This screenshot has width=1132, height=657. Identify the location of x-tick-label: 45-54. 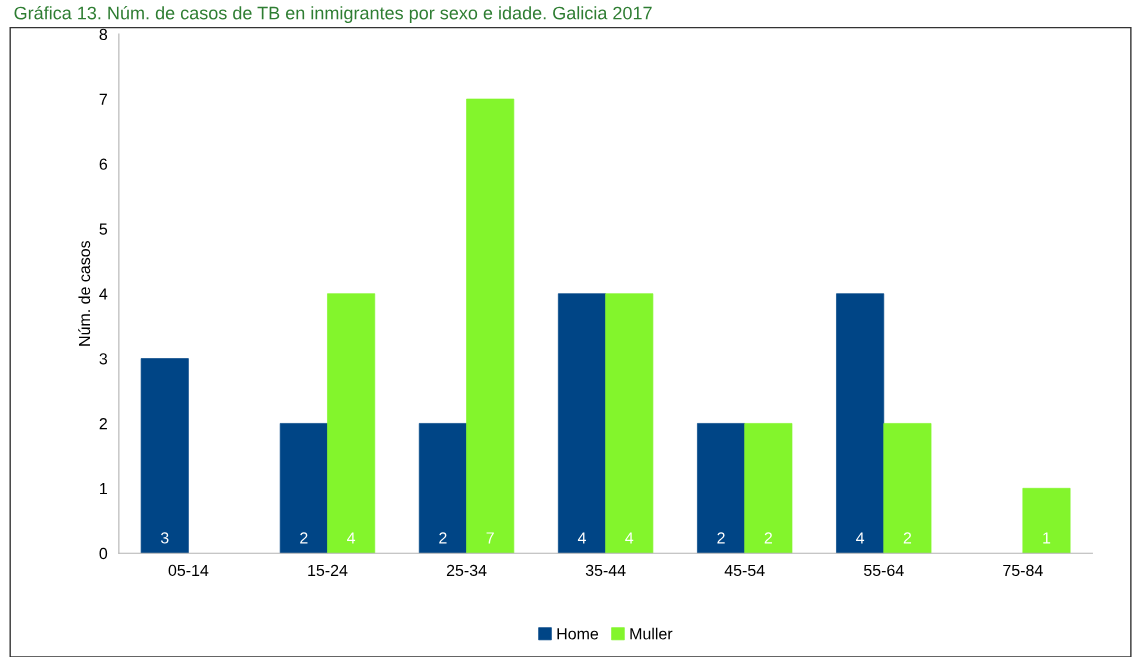
(744, 570).